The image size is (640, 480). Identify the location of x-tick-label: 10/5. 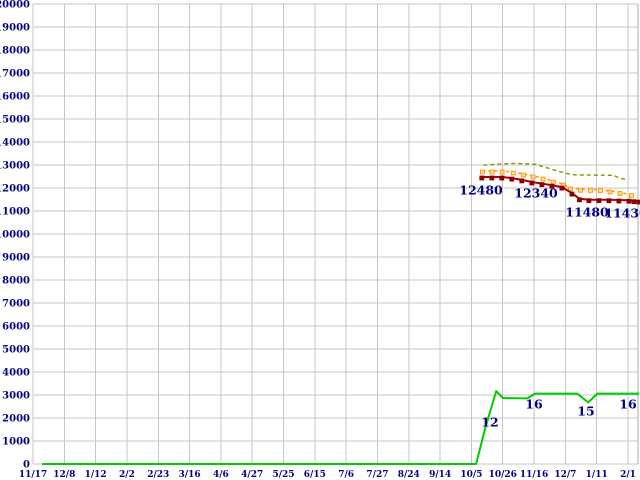
(471, 475).